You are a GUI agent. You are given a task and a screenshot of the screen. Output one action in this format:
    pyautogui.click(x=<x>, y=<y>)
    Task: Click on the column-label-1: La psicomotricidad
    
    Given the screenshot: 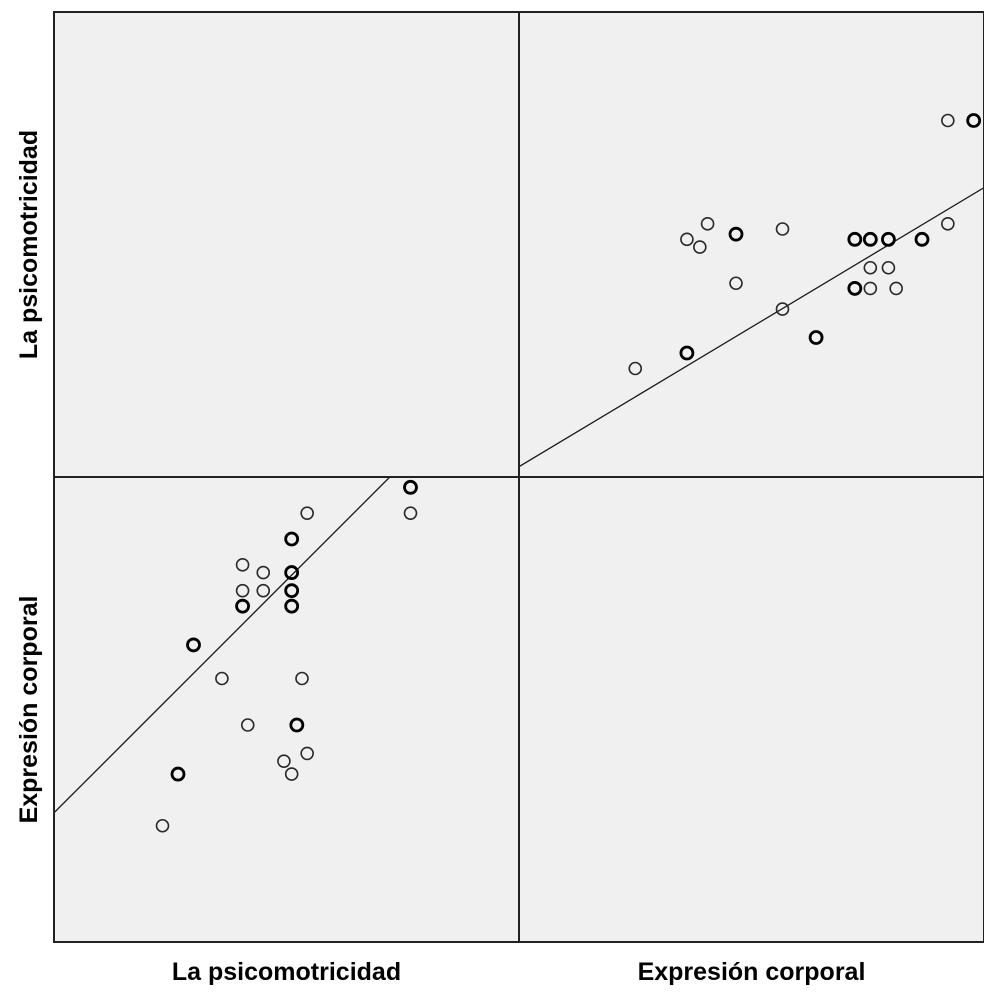 What is the action you would take?
    pyautogui.click(x=286, y=972)
    